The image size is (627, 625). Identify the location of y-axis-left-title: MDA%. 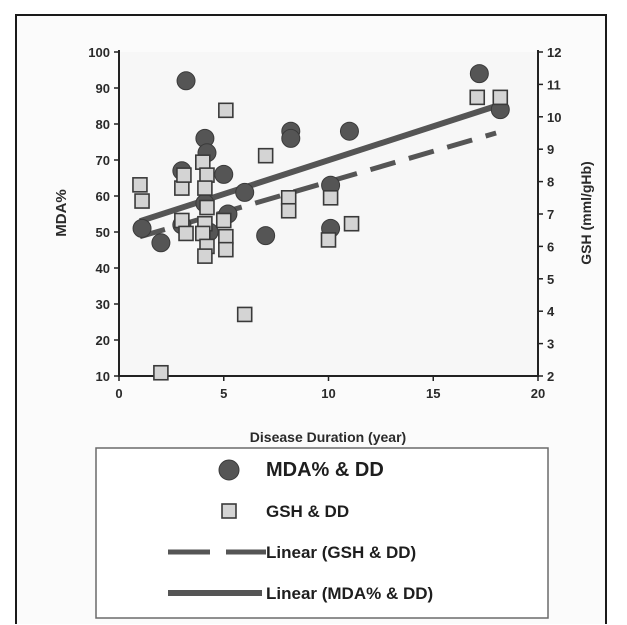
(61, 213).